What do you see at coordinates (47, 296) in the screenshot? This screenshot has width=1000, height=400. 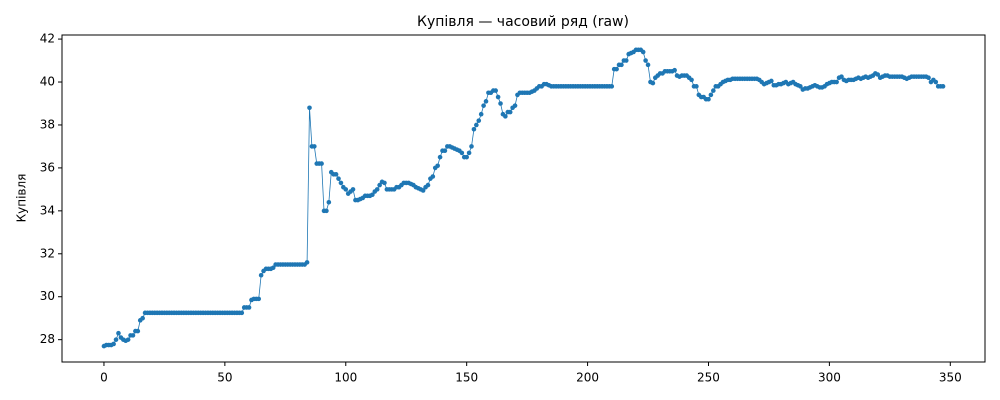 I see `y-tick-label: 30` at bounding box center [47, 296].